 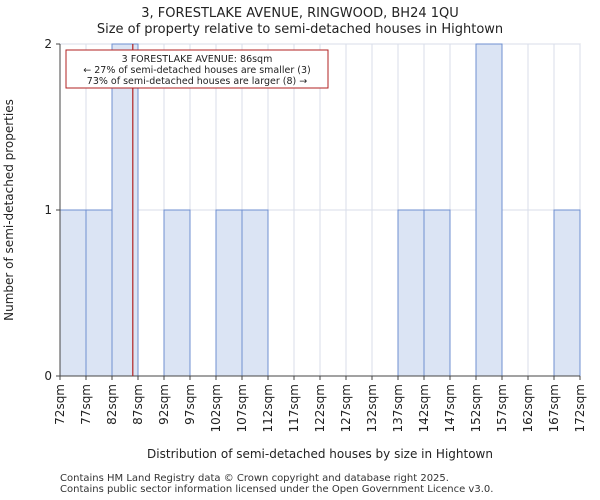 I want to click on annotation-box, so click(x=197, y=69).